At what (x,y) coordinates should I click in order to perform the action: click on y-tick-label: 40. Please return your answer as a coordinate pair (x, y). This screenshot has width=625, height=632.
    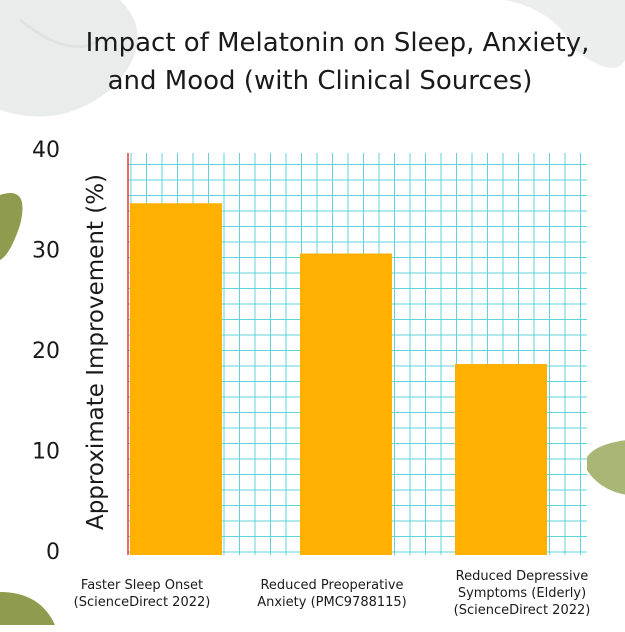
    Looking at the image, I should click on (46, 150).